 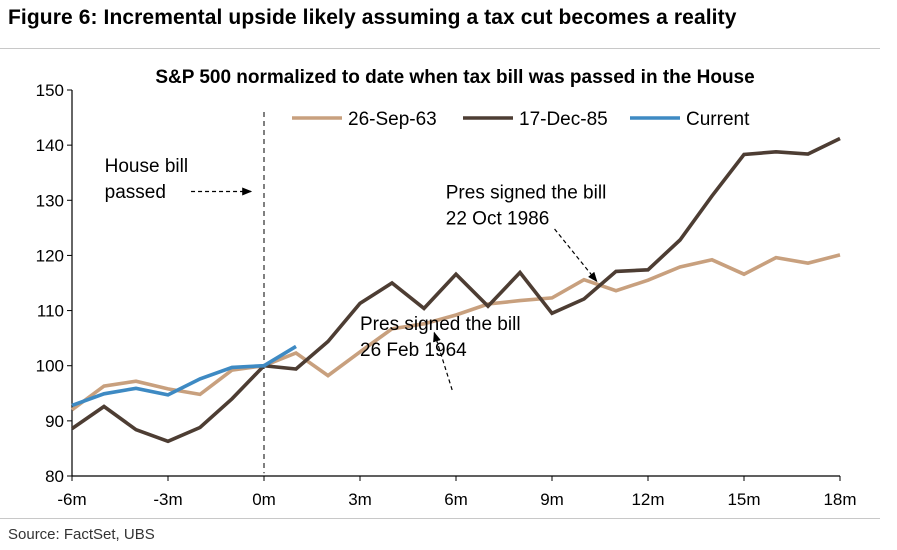 What do you see at coordinates (456, 499) in the screenshot?
I see `x-tick-label: 6m` at bounding box center [456, 499].